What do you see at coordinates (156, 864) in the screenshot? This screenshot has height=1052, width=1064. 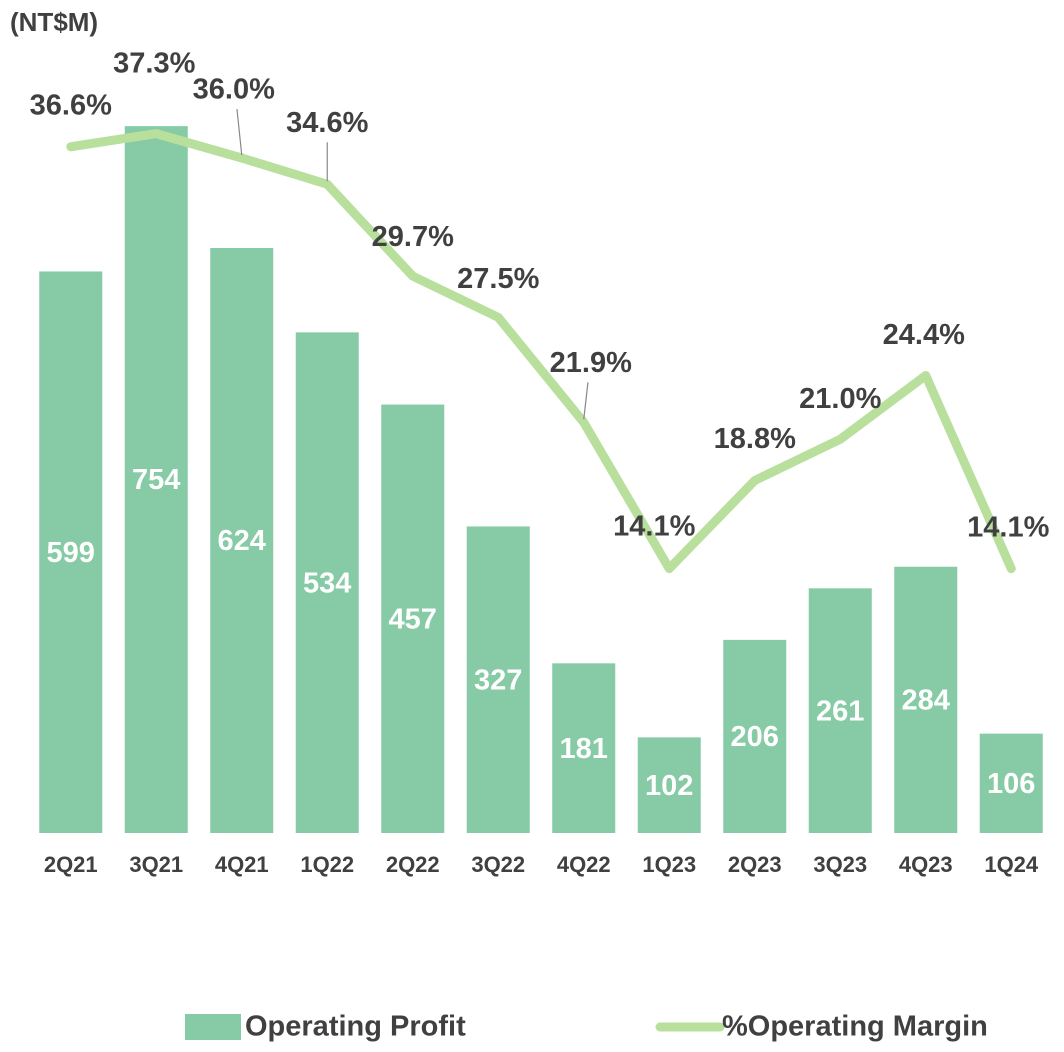 I see `x-tick-label: 3Q21` at bounding box center [156, 864].